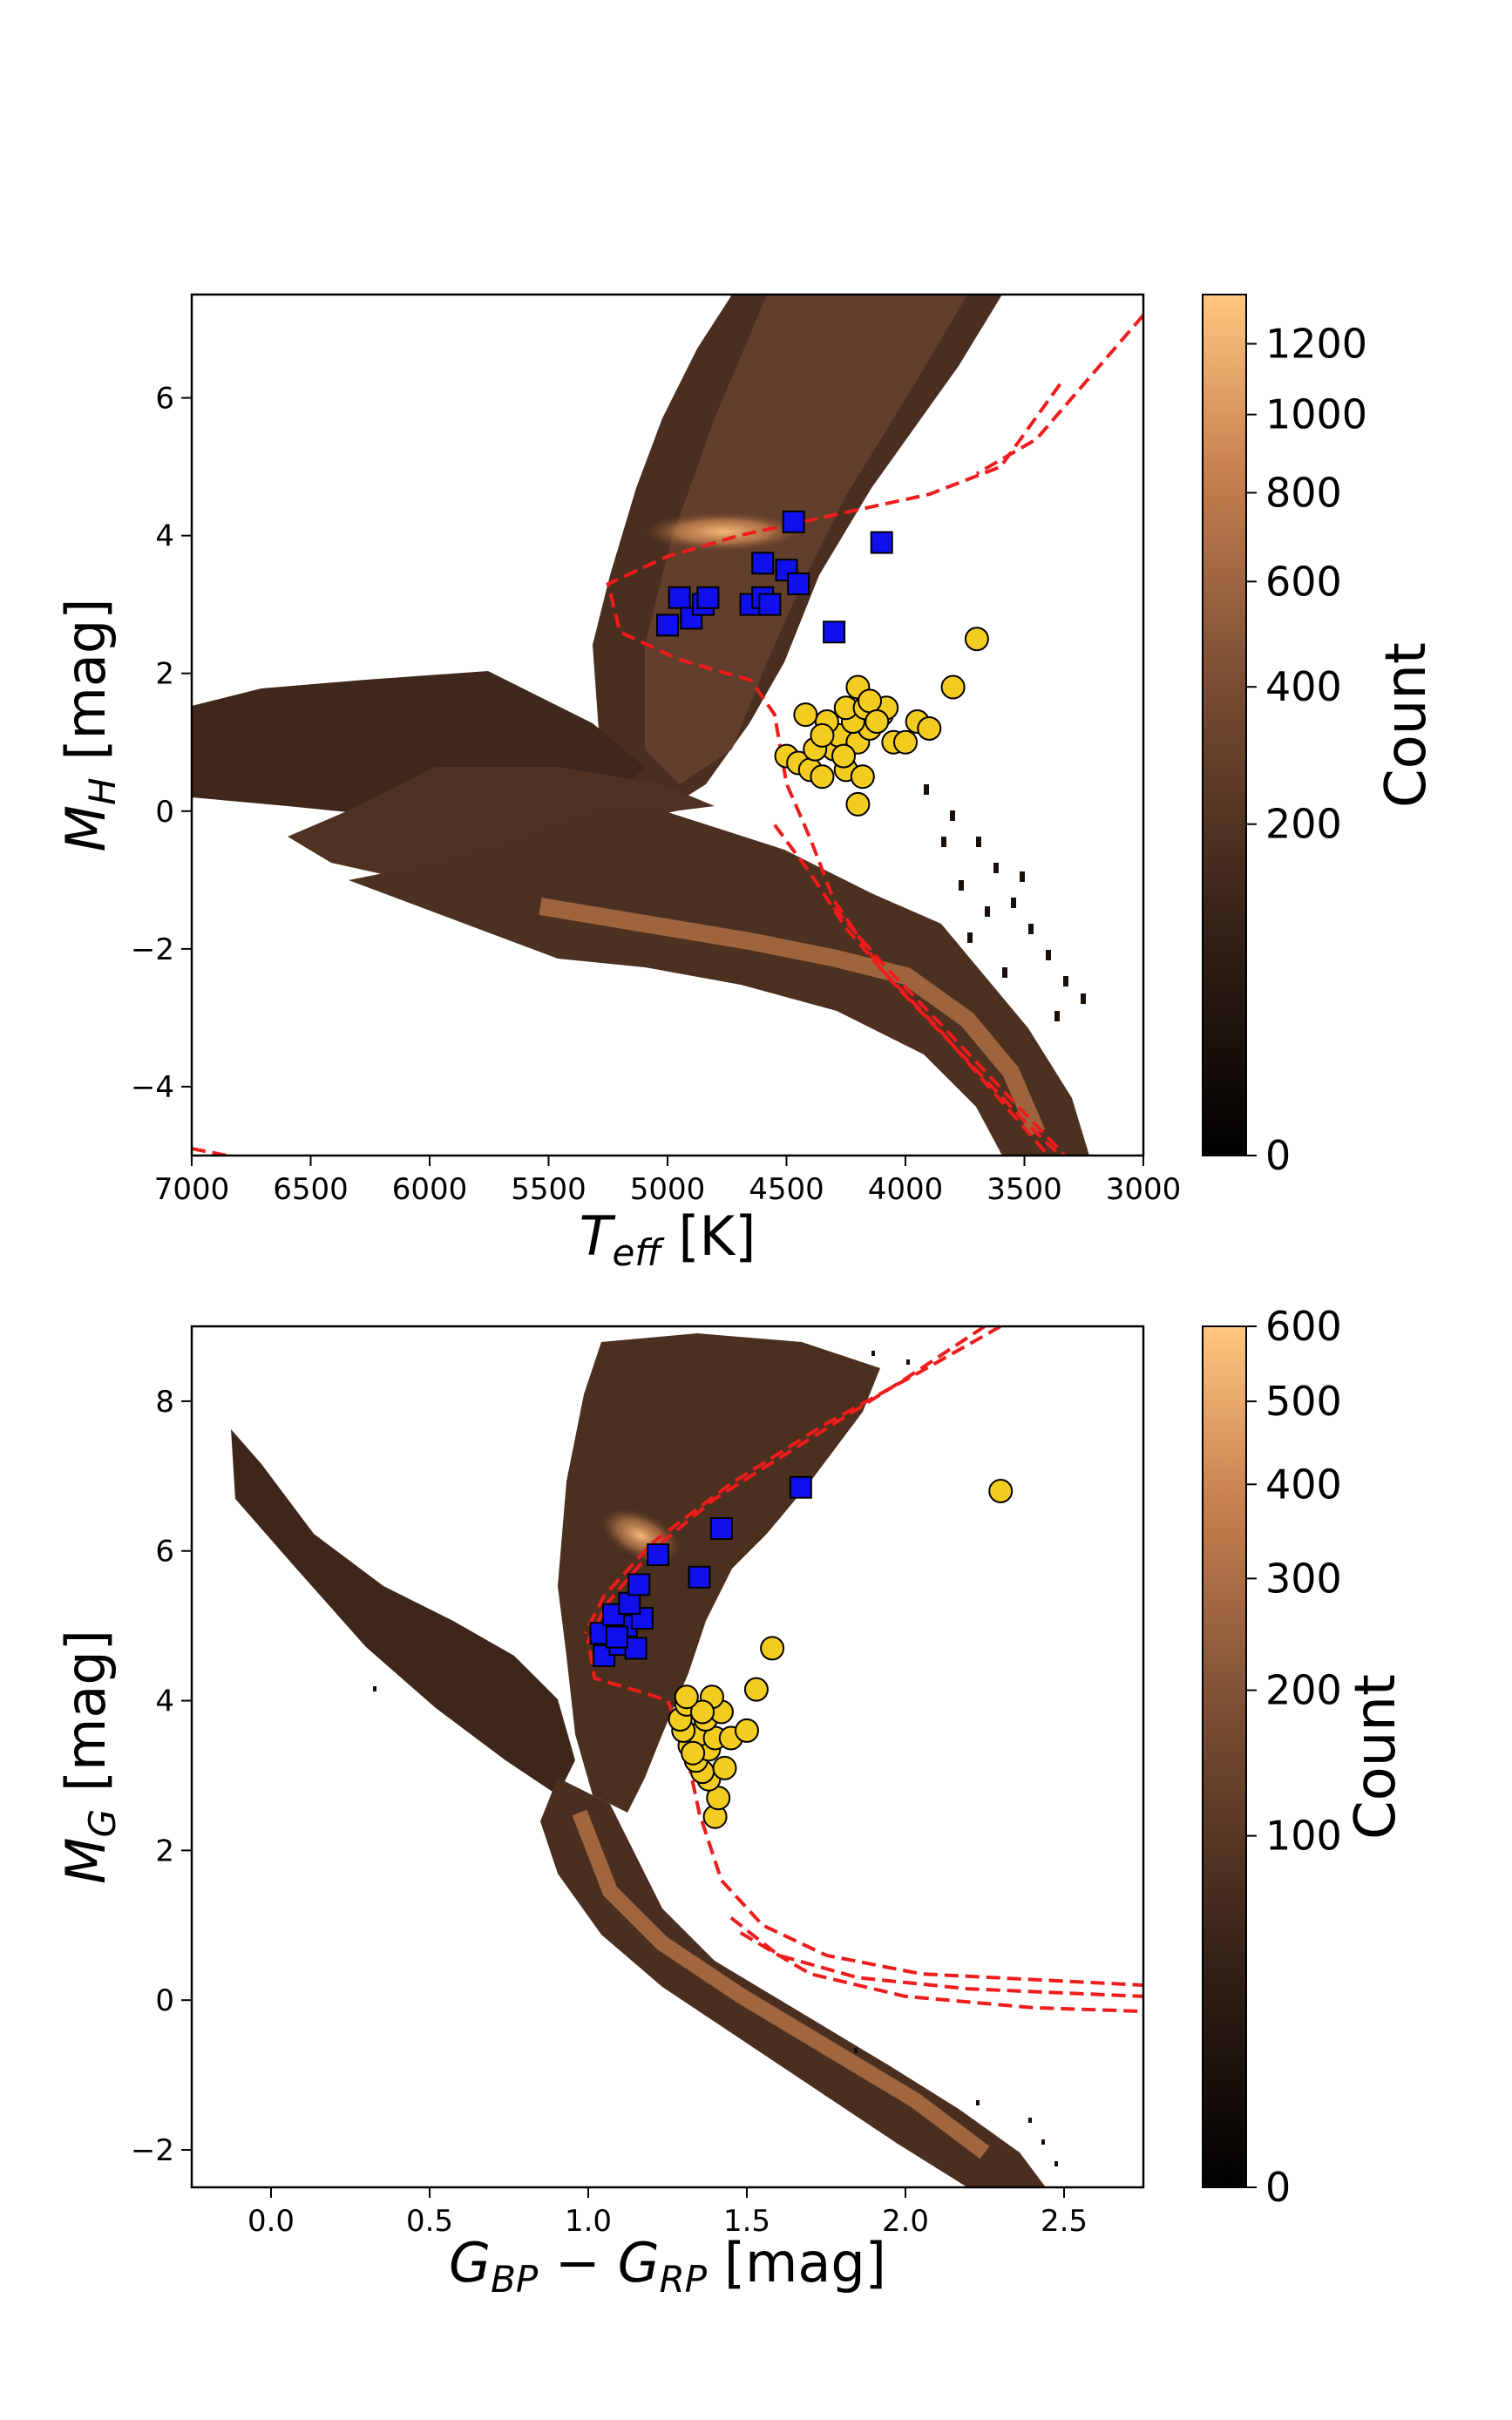  I want to click on main-sequence-density, so click(719, 981).